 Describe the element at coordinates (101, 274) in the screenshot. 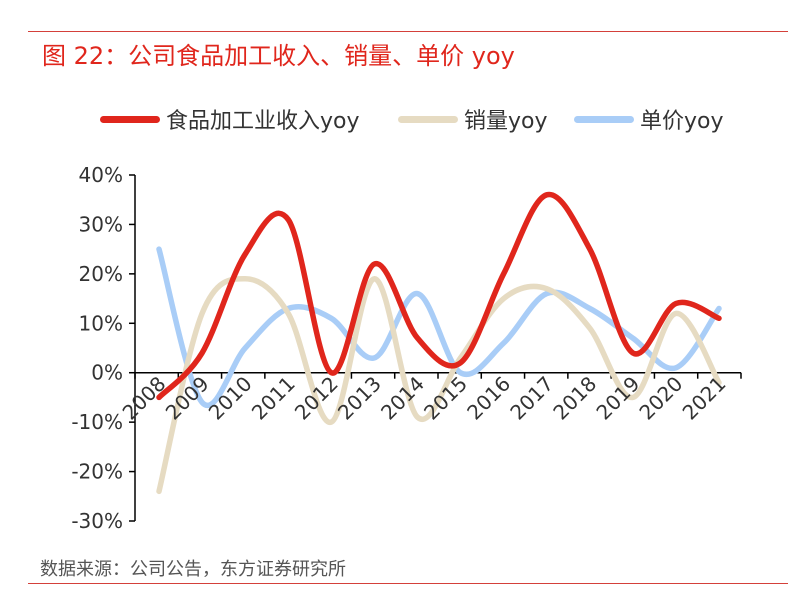

I see `y-tick-label: 20%` at that location.